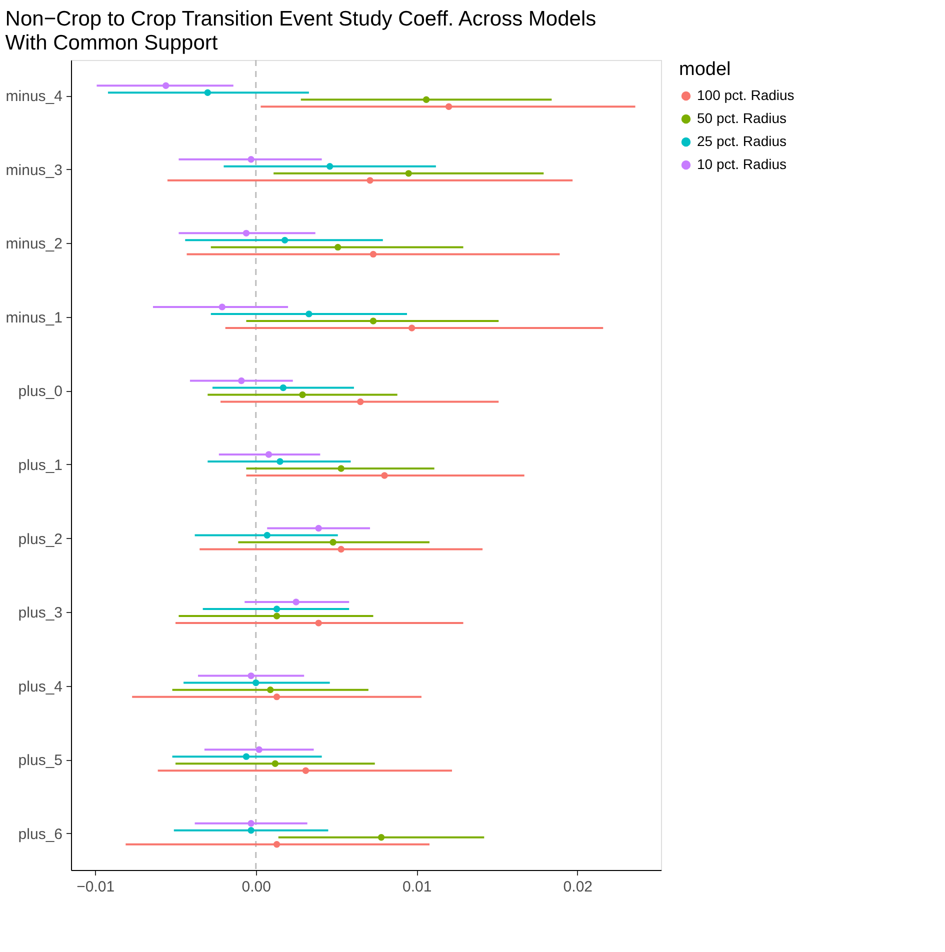 The height and width of the screenshot is (952, 945). I want to click on legend-label: 25 pct. Radius, so click(741, 141).